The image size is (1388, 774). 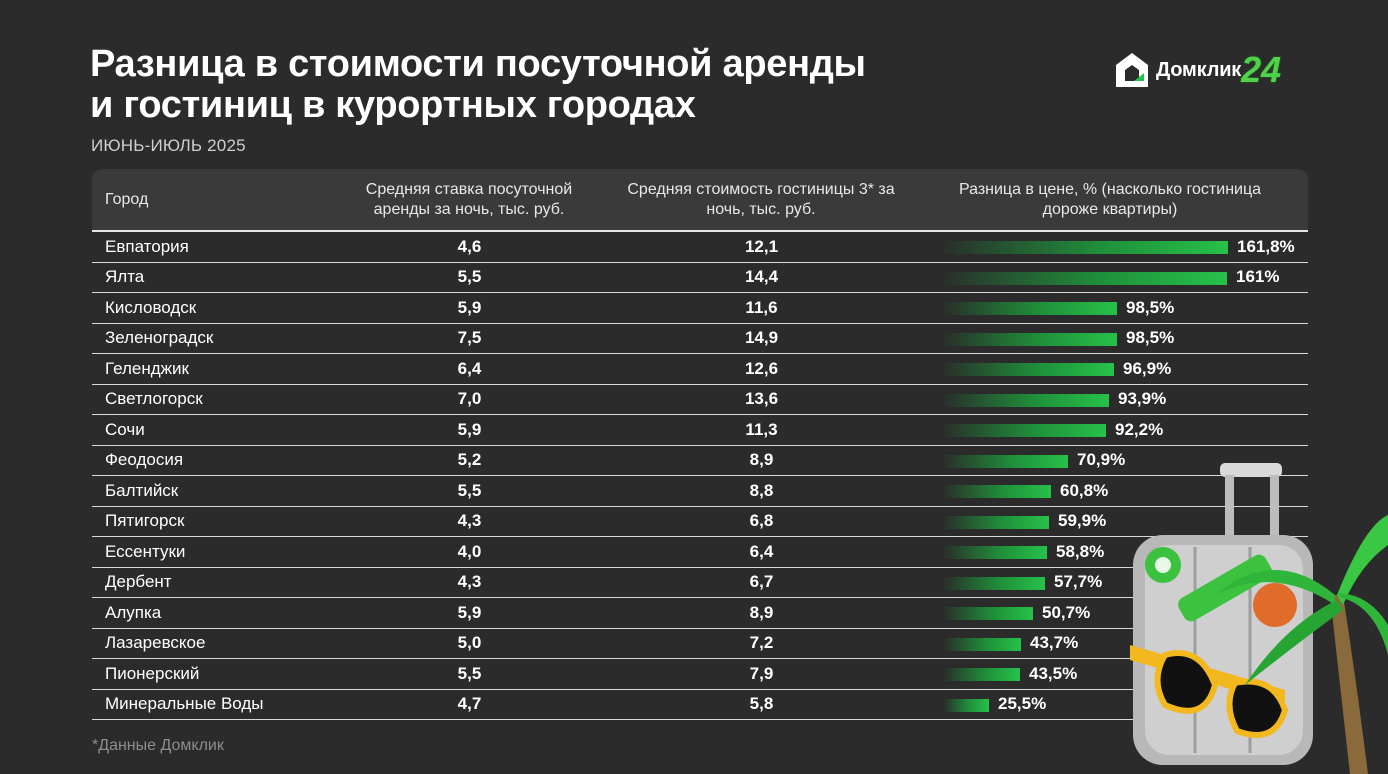 What do you see at coordinates (761, 368) in the screenshot?
I see `cell-hotel: 12,6` at bounding box center [761, 368].